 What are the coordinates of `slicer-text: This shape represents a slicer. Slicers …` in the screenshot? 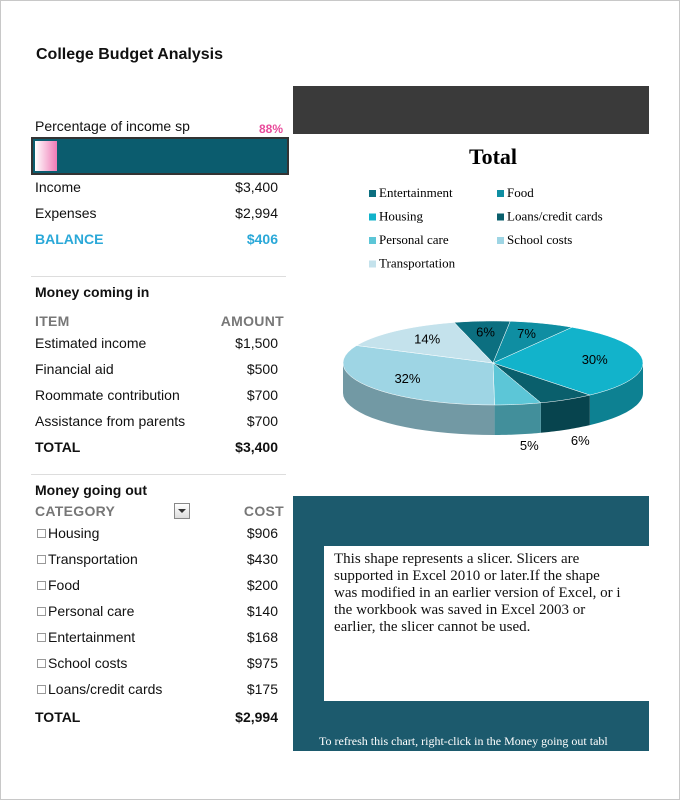 It's located at (457, 559).